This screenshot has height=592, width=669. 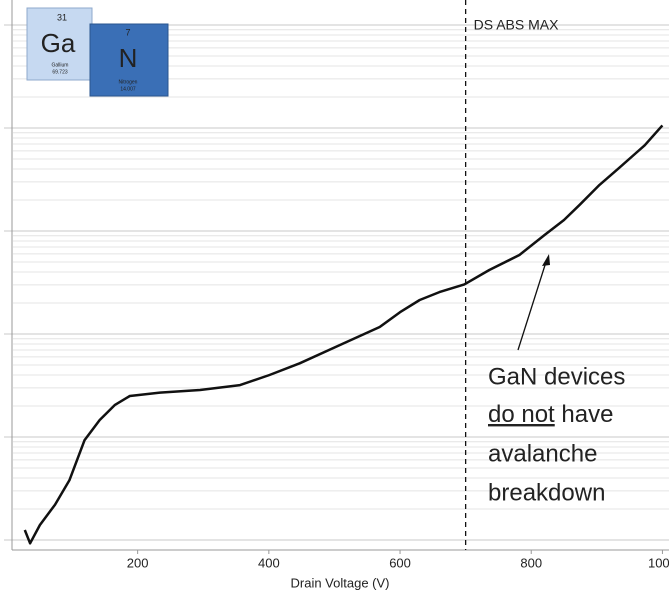 I want to click on annotation-underlined: do not, so click(x=521, y=414).